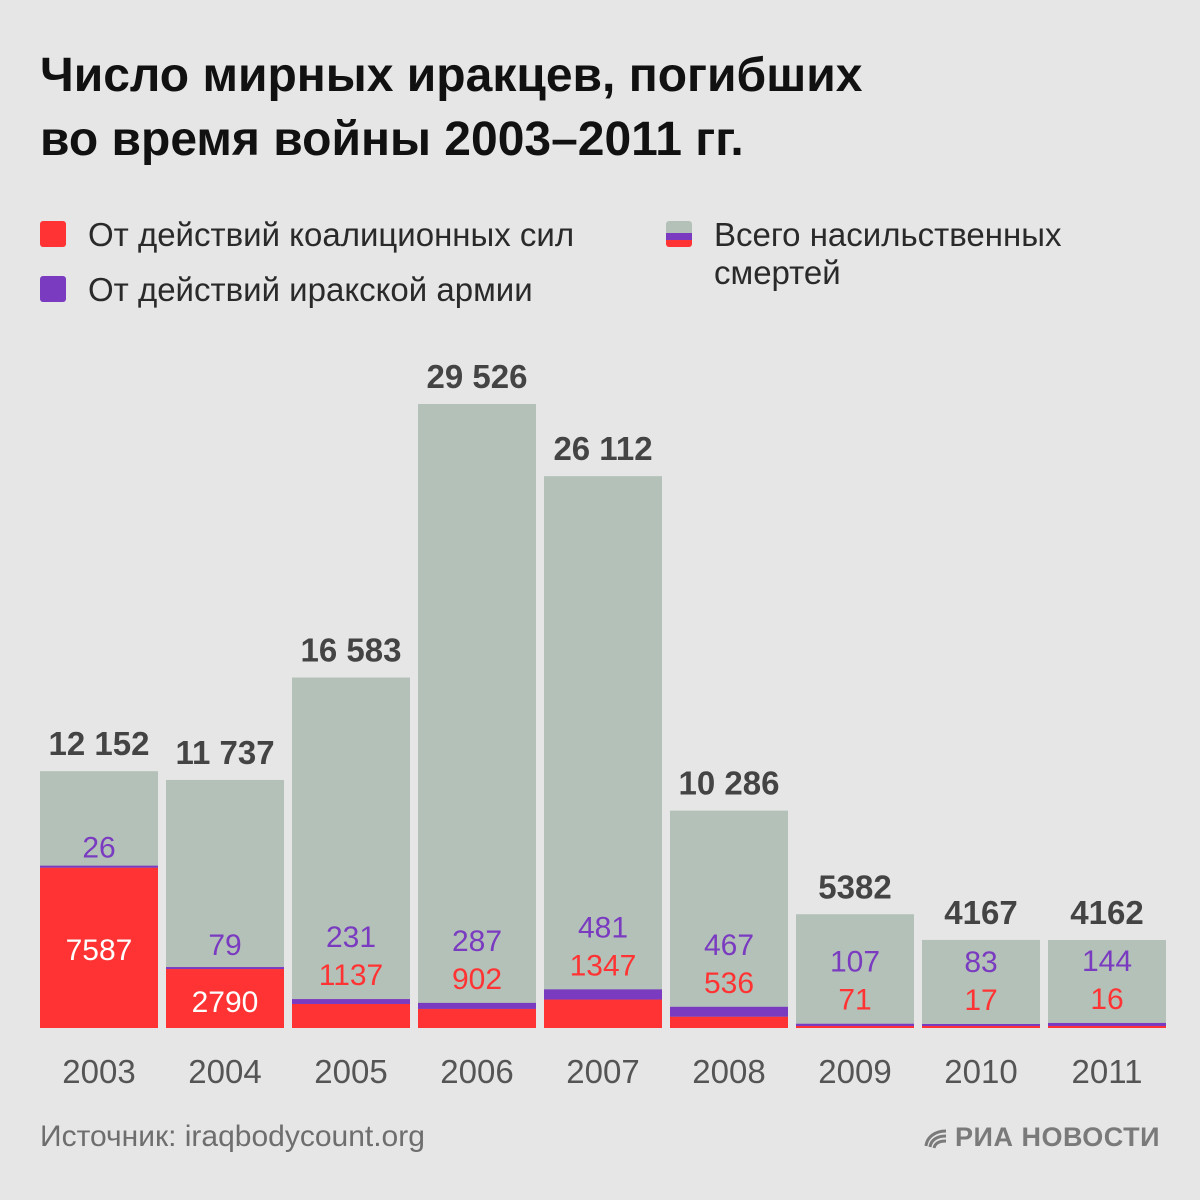 The width and height of the screenshot is (1200, 1200). I want to click on x-tick-label-2004: 2004, so click(224, 1071).